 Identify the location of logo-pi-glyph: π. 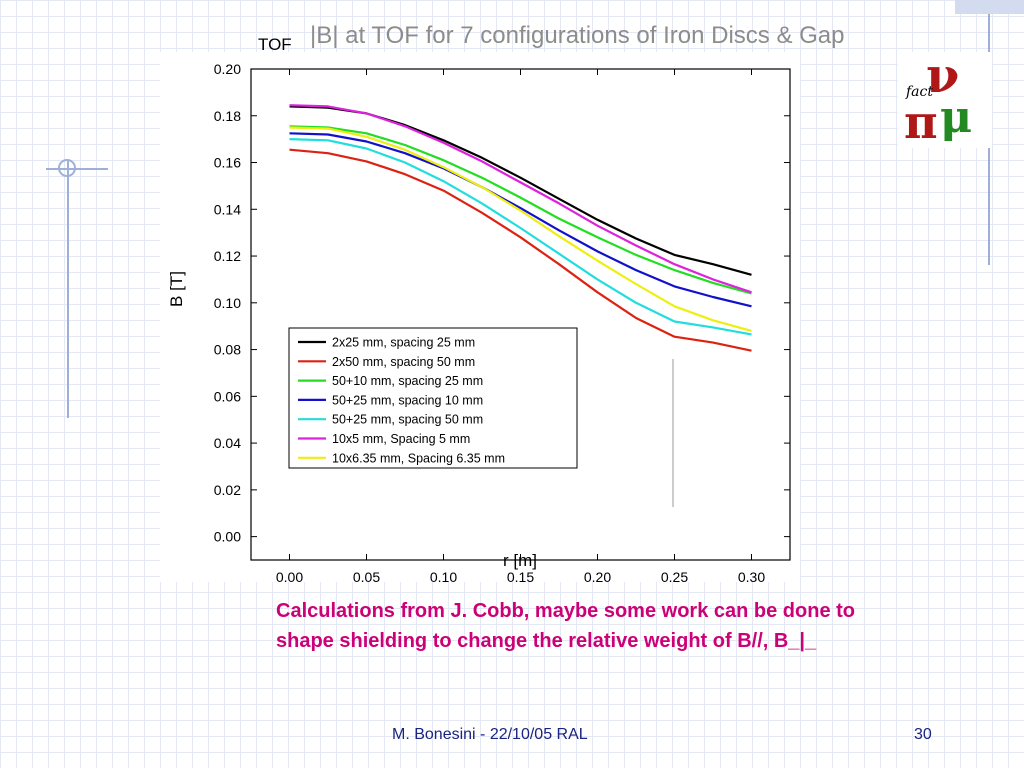
(921, 121).